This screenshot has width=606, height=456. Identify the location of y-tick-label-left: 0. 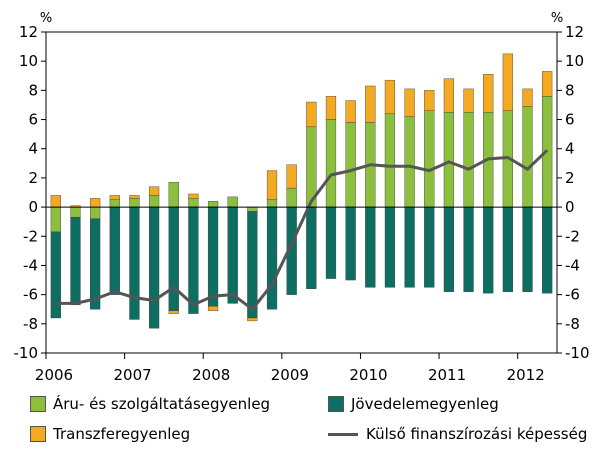
(33, 207).